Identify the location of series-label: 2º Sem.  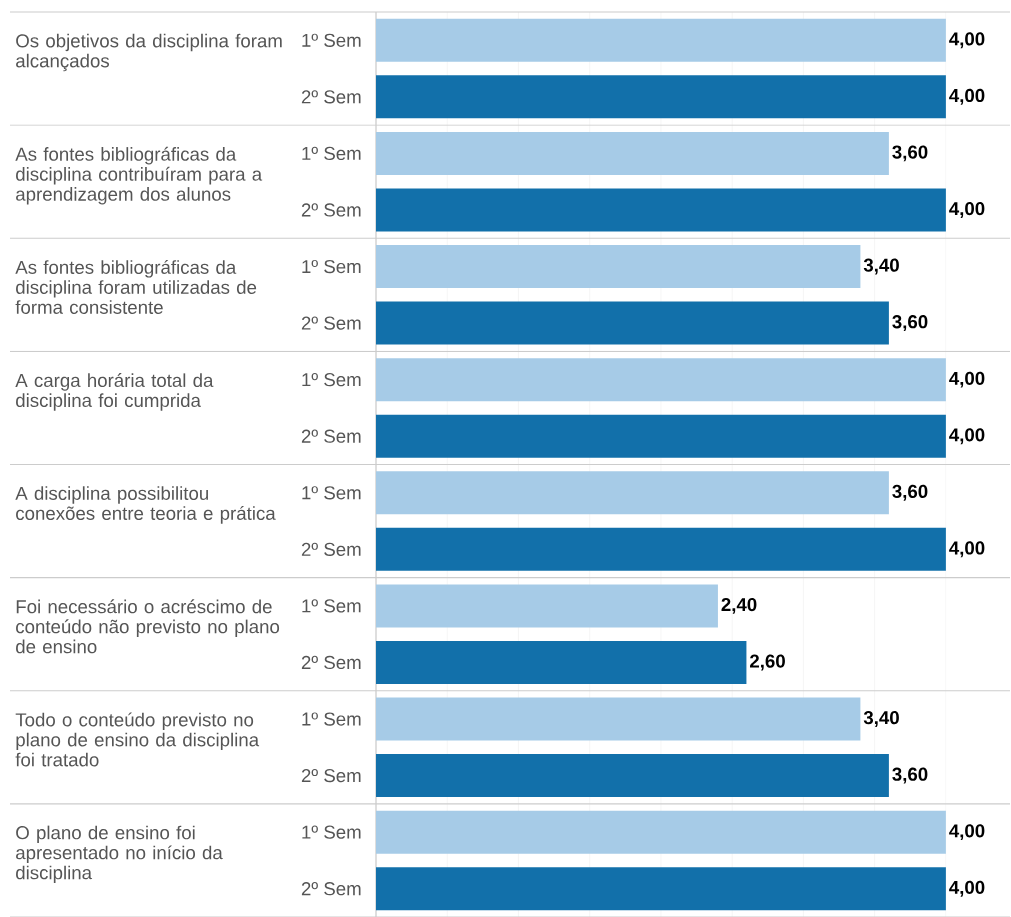
(331, 97).